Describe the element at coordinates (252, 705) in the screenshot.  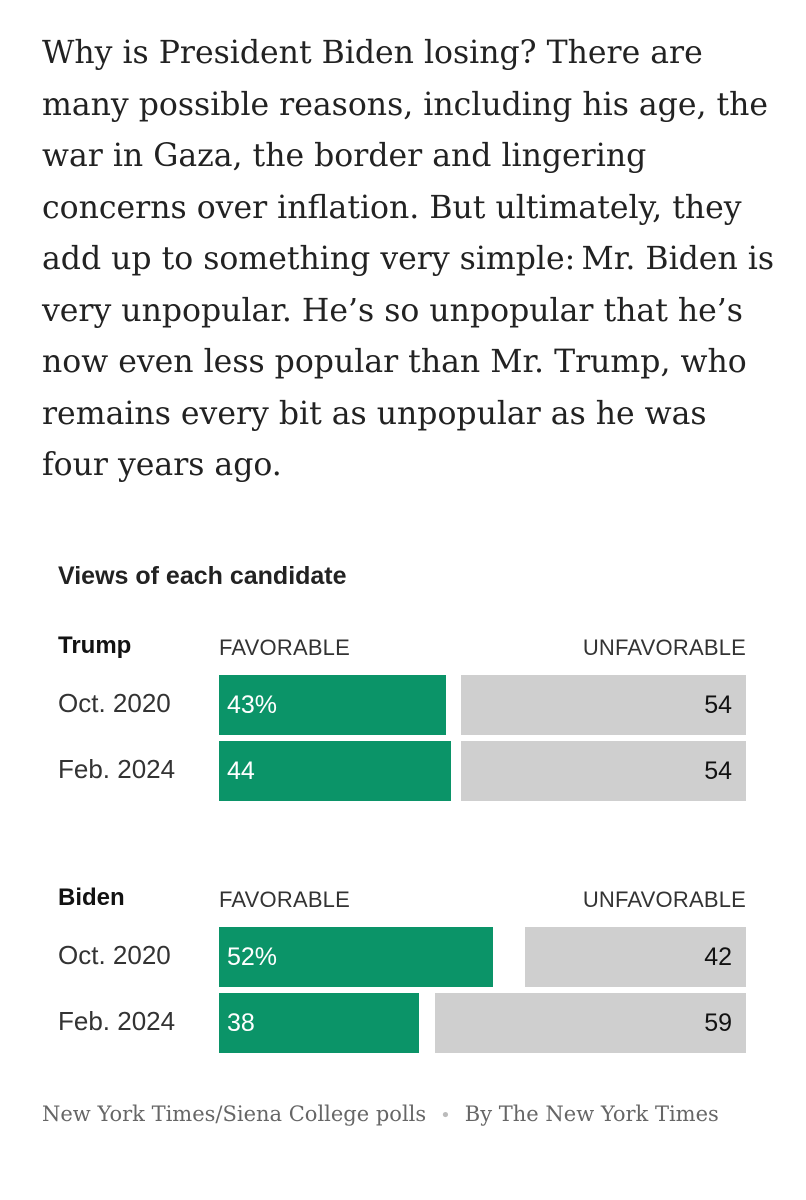
I see `favorable-value-label: 43%` at that location.